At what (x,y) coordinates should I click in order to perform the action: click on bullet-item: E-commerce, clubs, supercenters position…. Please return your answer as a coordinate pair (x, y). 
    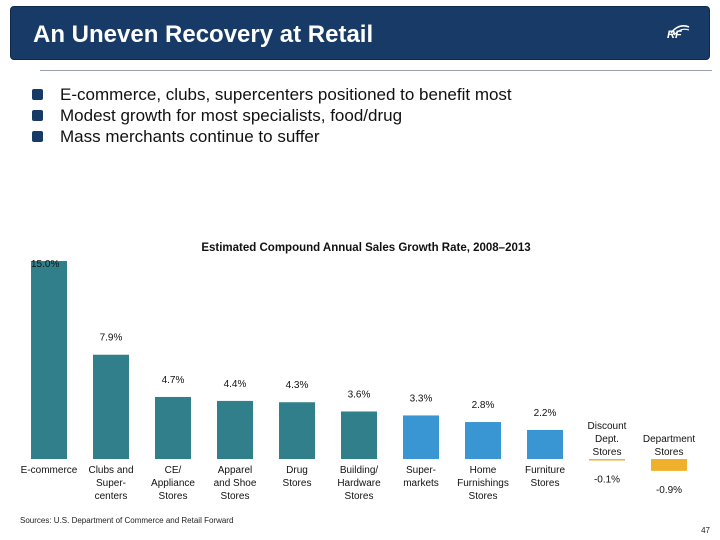
    Looking at the image, I should click on (272, 94).